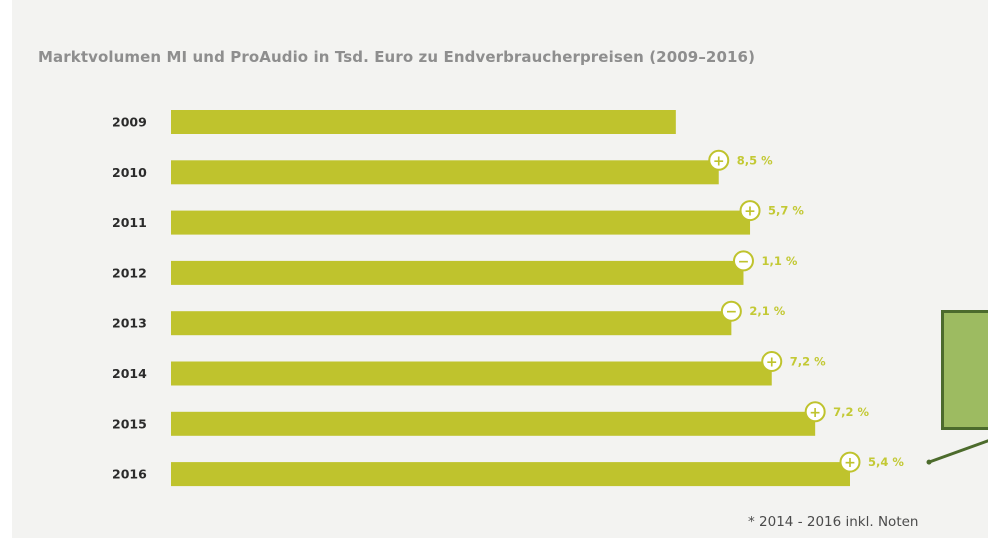 The width and height of the screenshot is (988, 538). Describe the element at coordinates (129, 172) in the screenshot. I see `year-label-2010: 2010` at that location.